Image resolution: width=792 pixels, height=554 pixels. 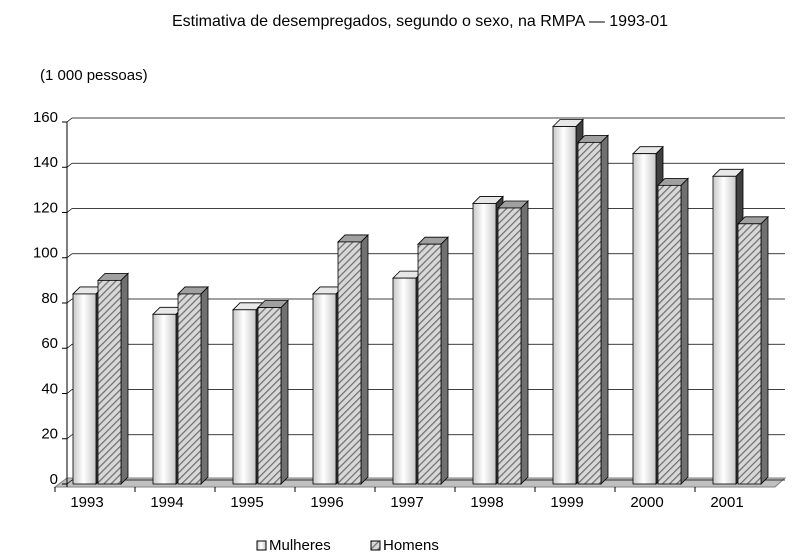 I want to click on y-tick-label: 100, so click(x=45, y=253).